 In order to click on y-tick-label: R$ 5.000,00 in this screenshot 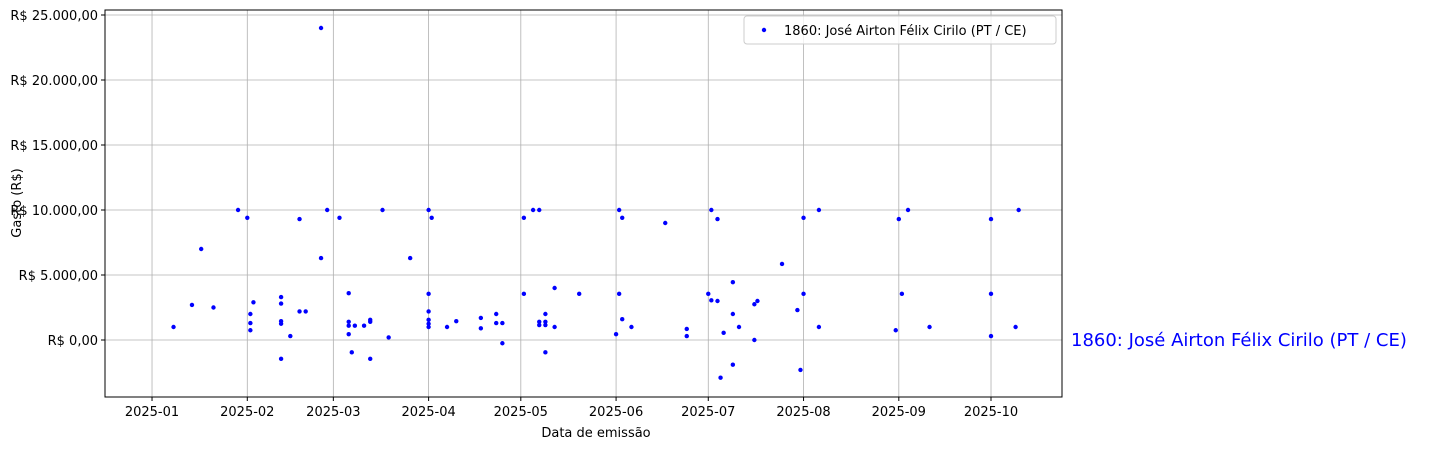, I will do `click(58, 276)`.